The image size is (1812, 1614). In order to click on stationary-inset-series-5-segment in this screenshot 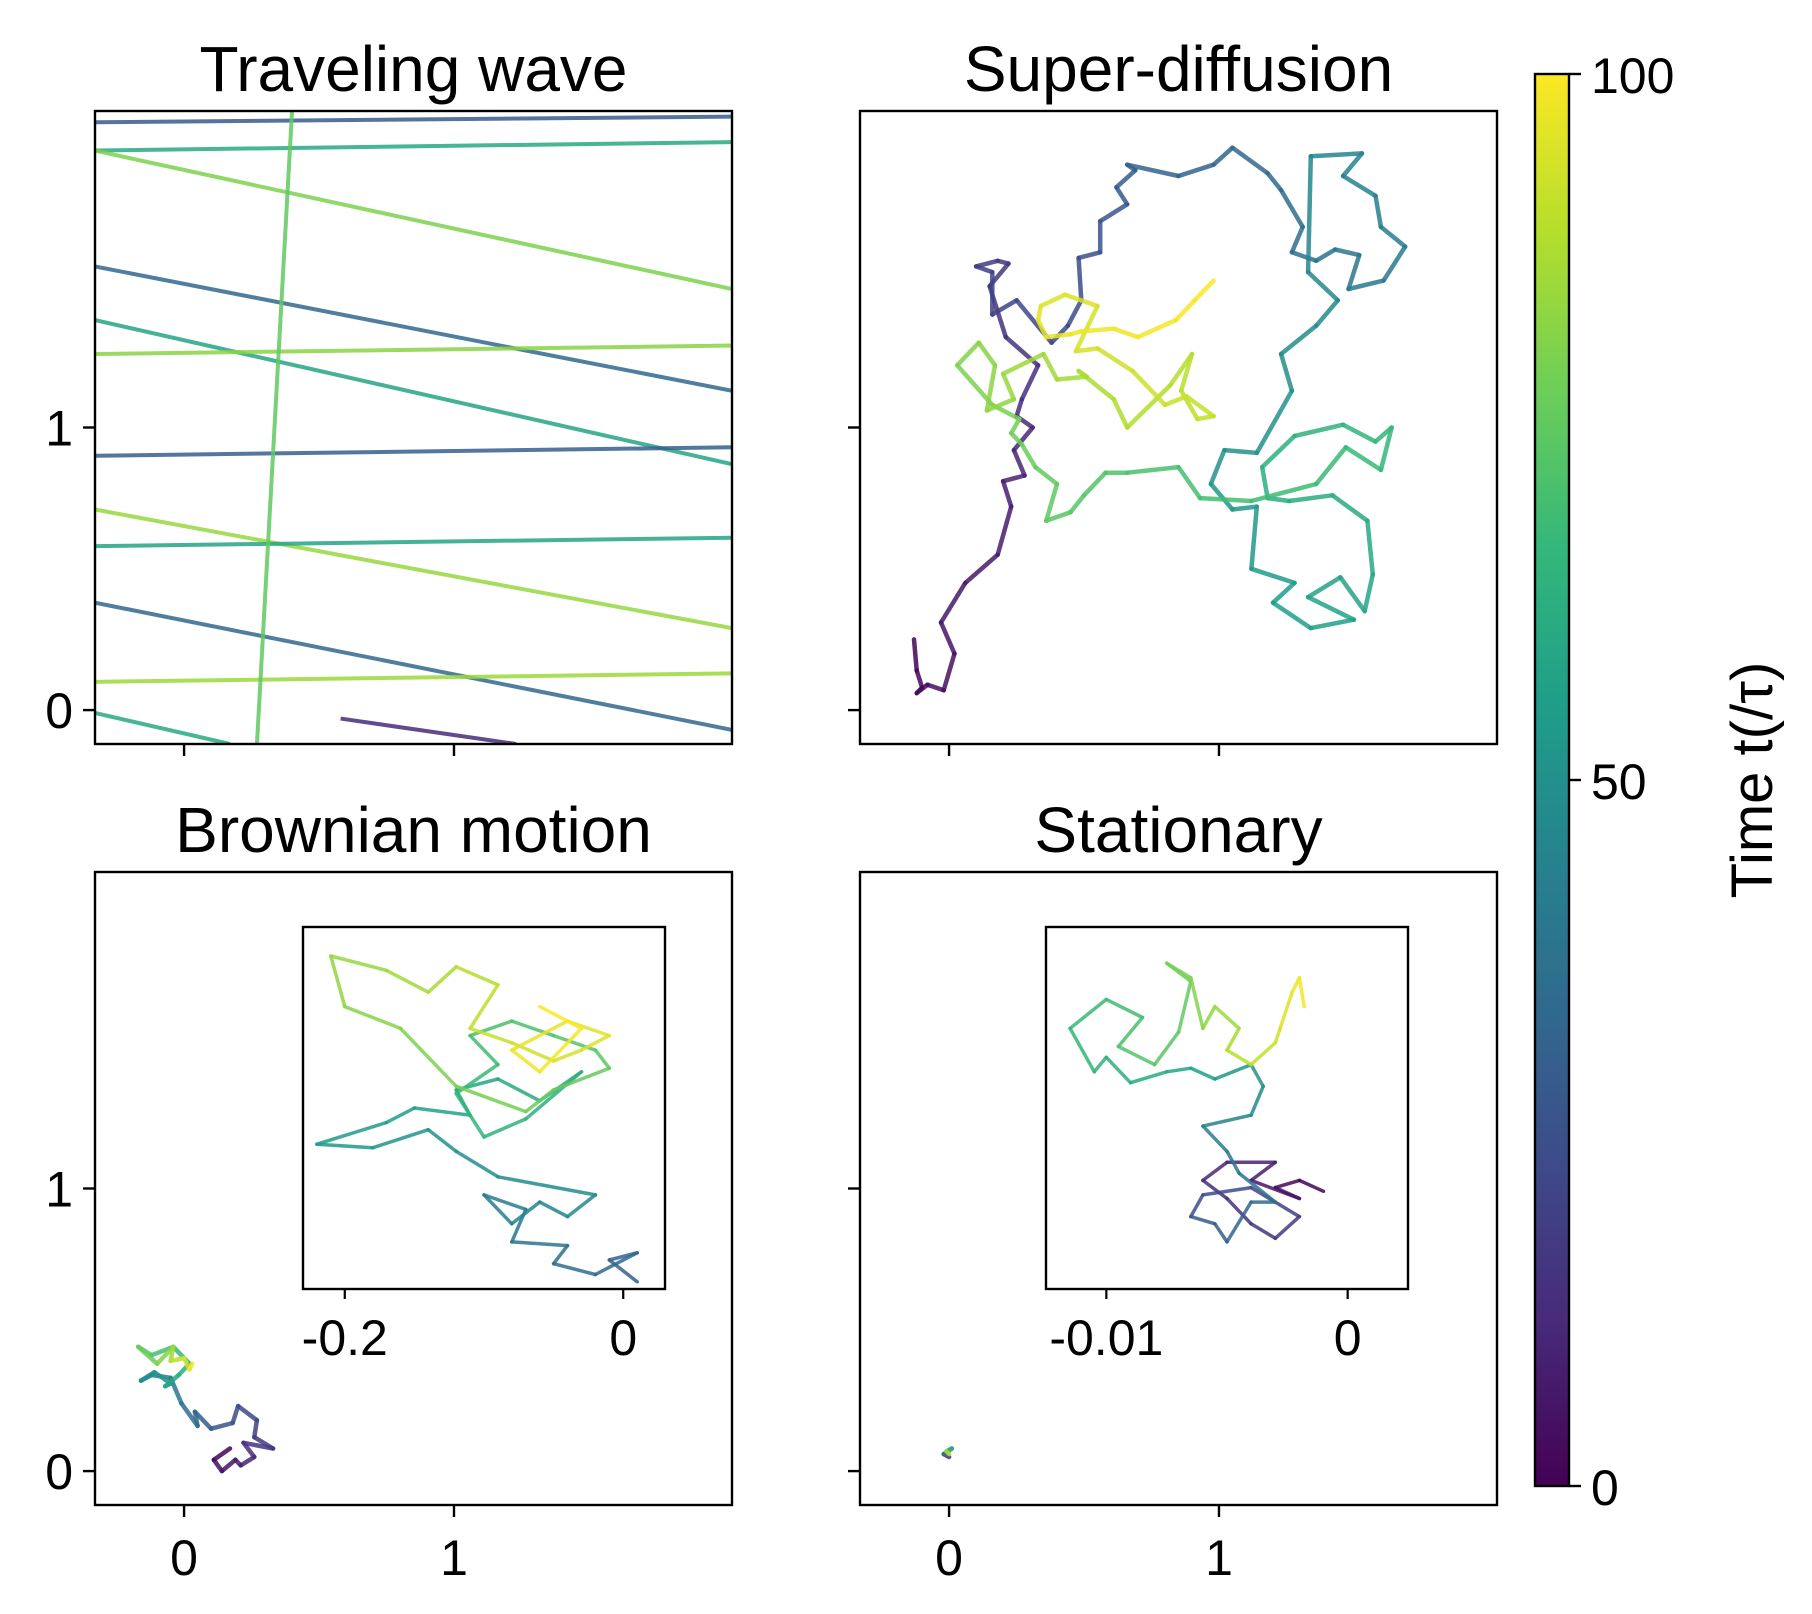, I will do `click(1286, 1010)`.